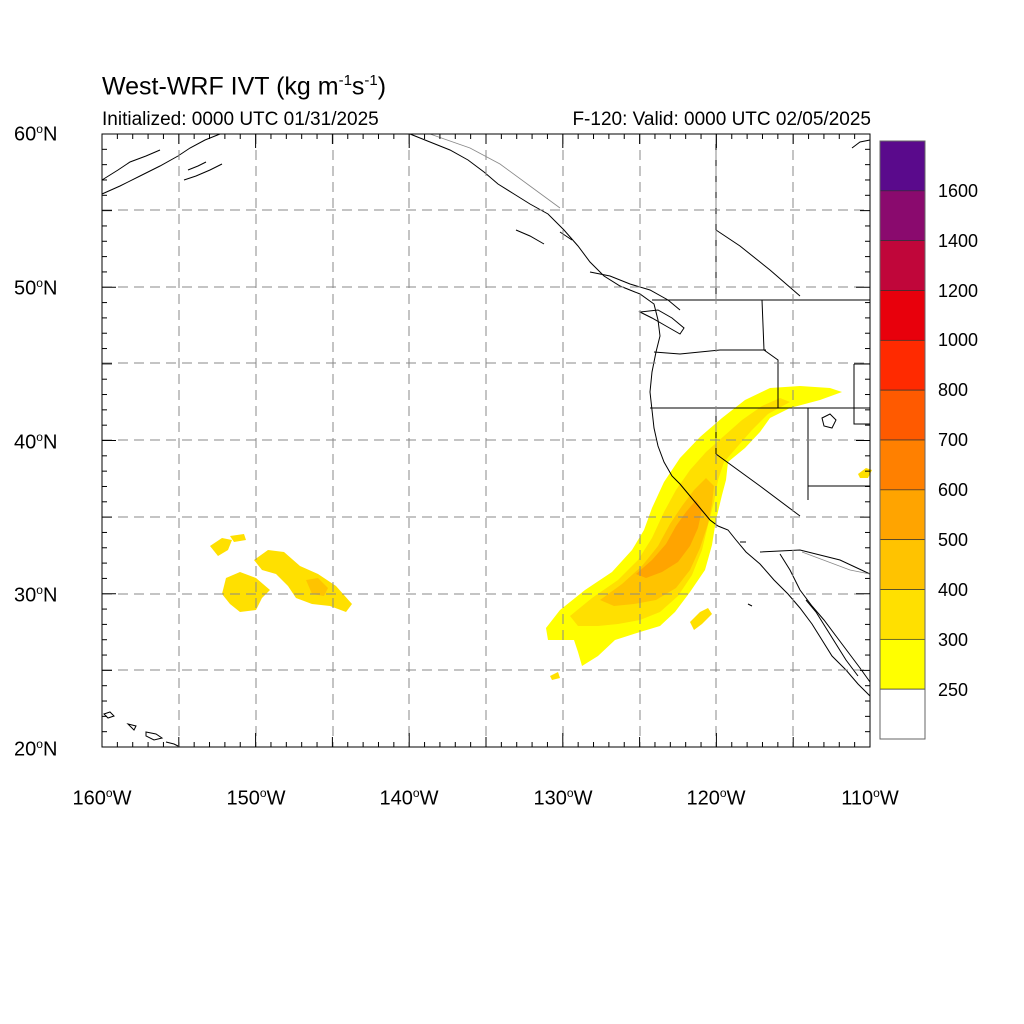  Describe the element at coordinates (102, 798) in the screenshot. I see `lon-label-160: 160oW` at that location.